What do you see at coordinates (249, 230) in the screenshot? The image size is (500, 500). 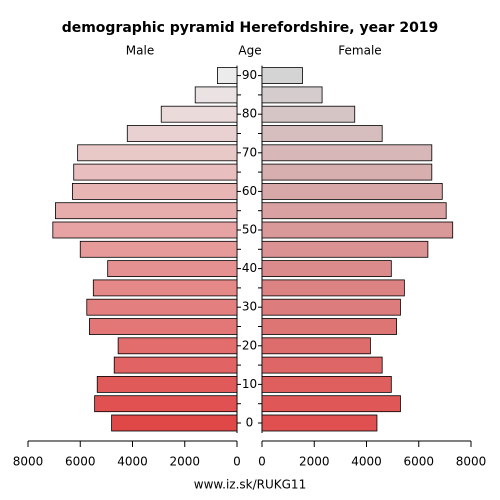 I see `age-label: 50` at bounding box center [249, 230].